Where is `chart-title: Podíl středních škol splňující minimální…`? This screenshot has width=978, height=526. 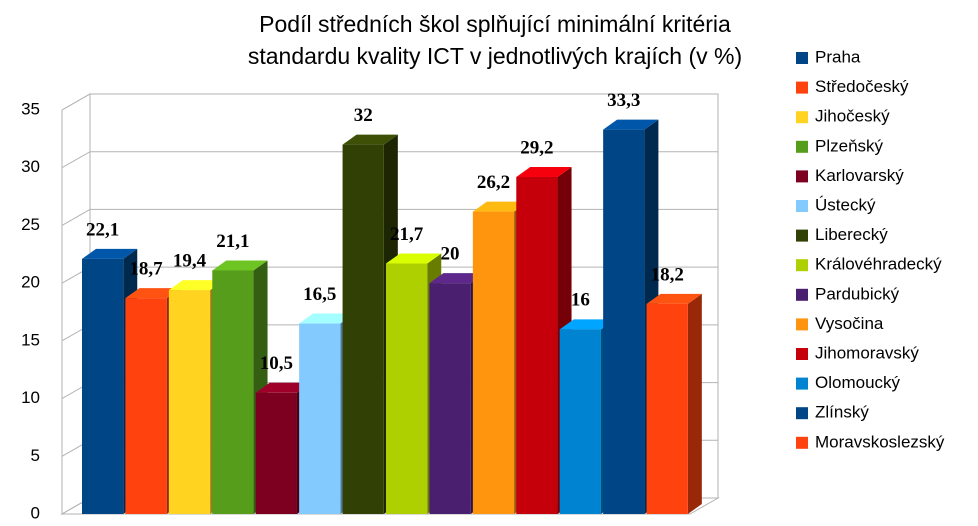 chart-title: Podíl středních škol splňující minimální… is located at coordinates (495, 24).